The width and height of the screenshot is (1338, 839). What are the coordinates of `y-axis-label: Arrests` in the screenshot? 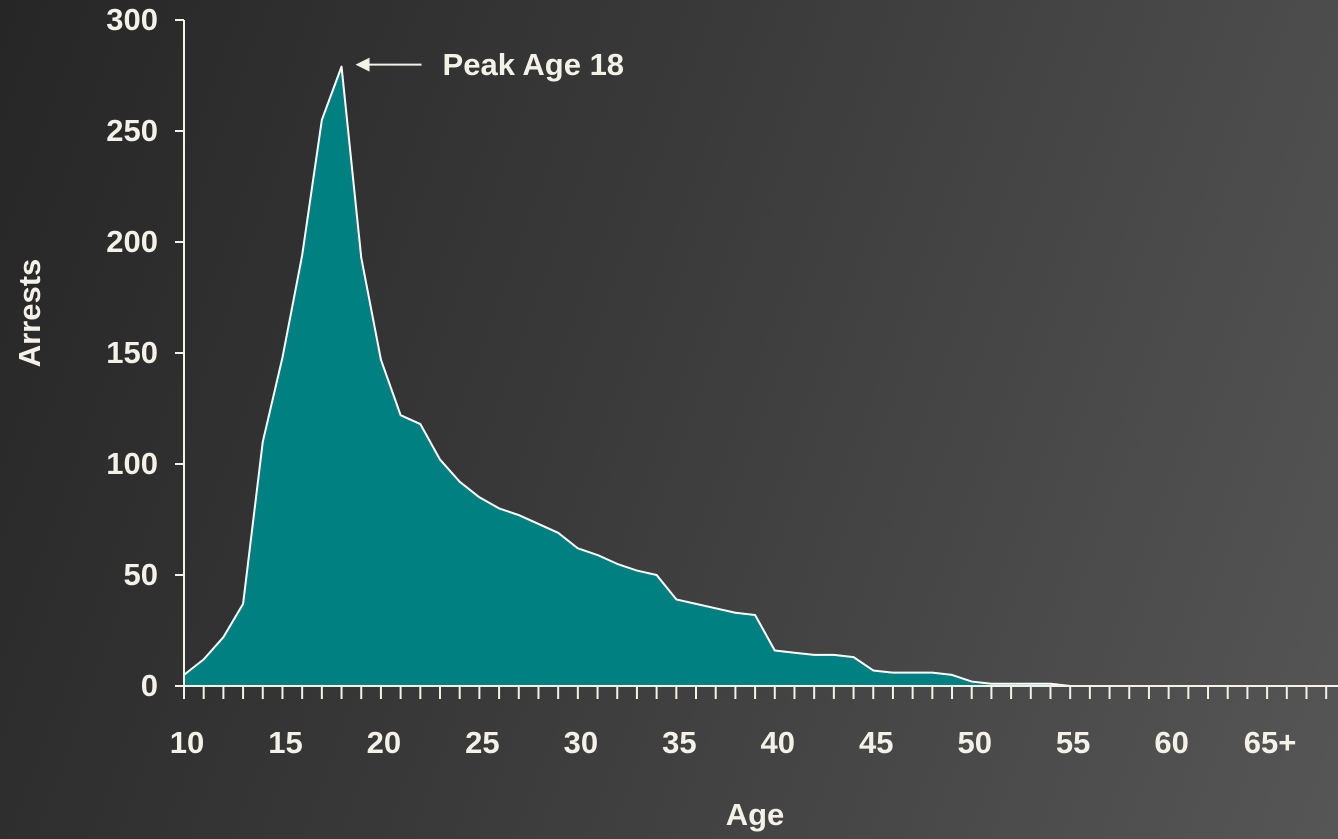 It's located at (29, 313).